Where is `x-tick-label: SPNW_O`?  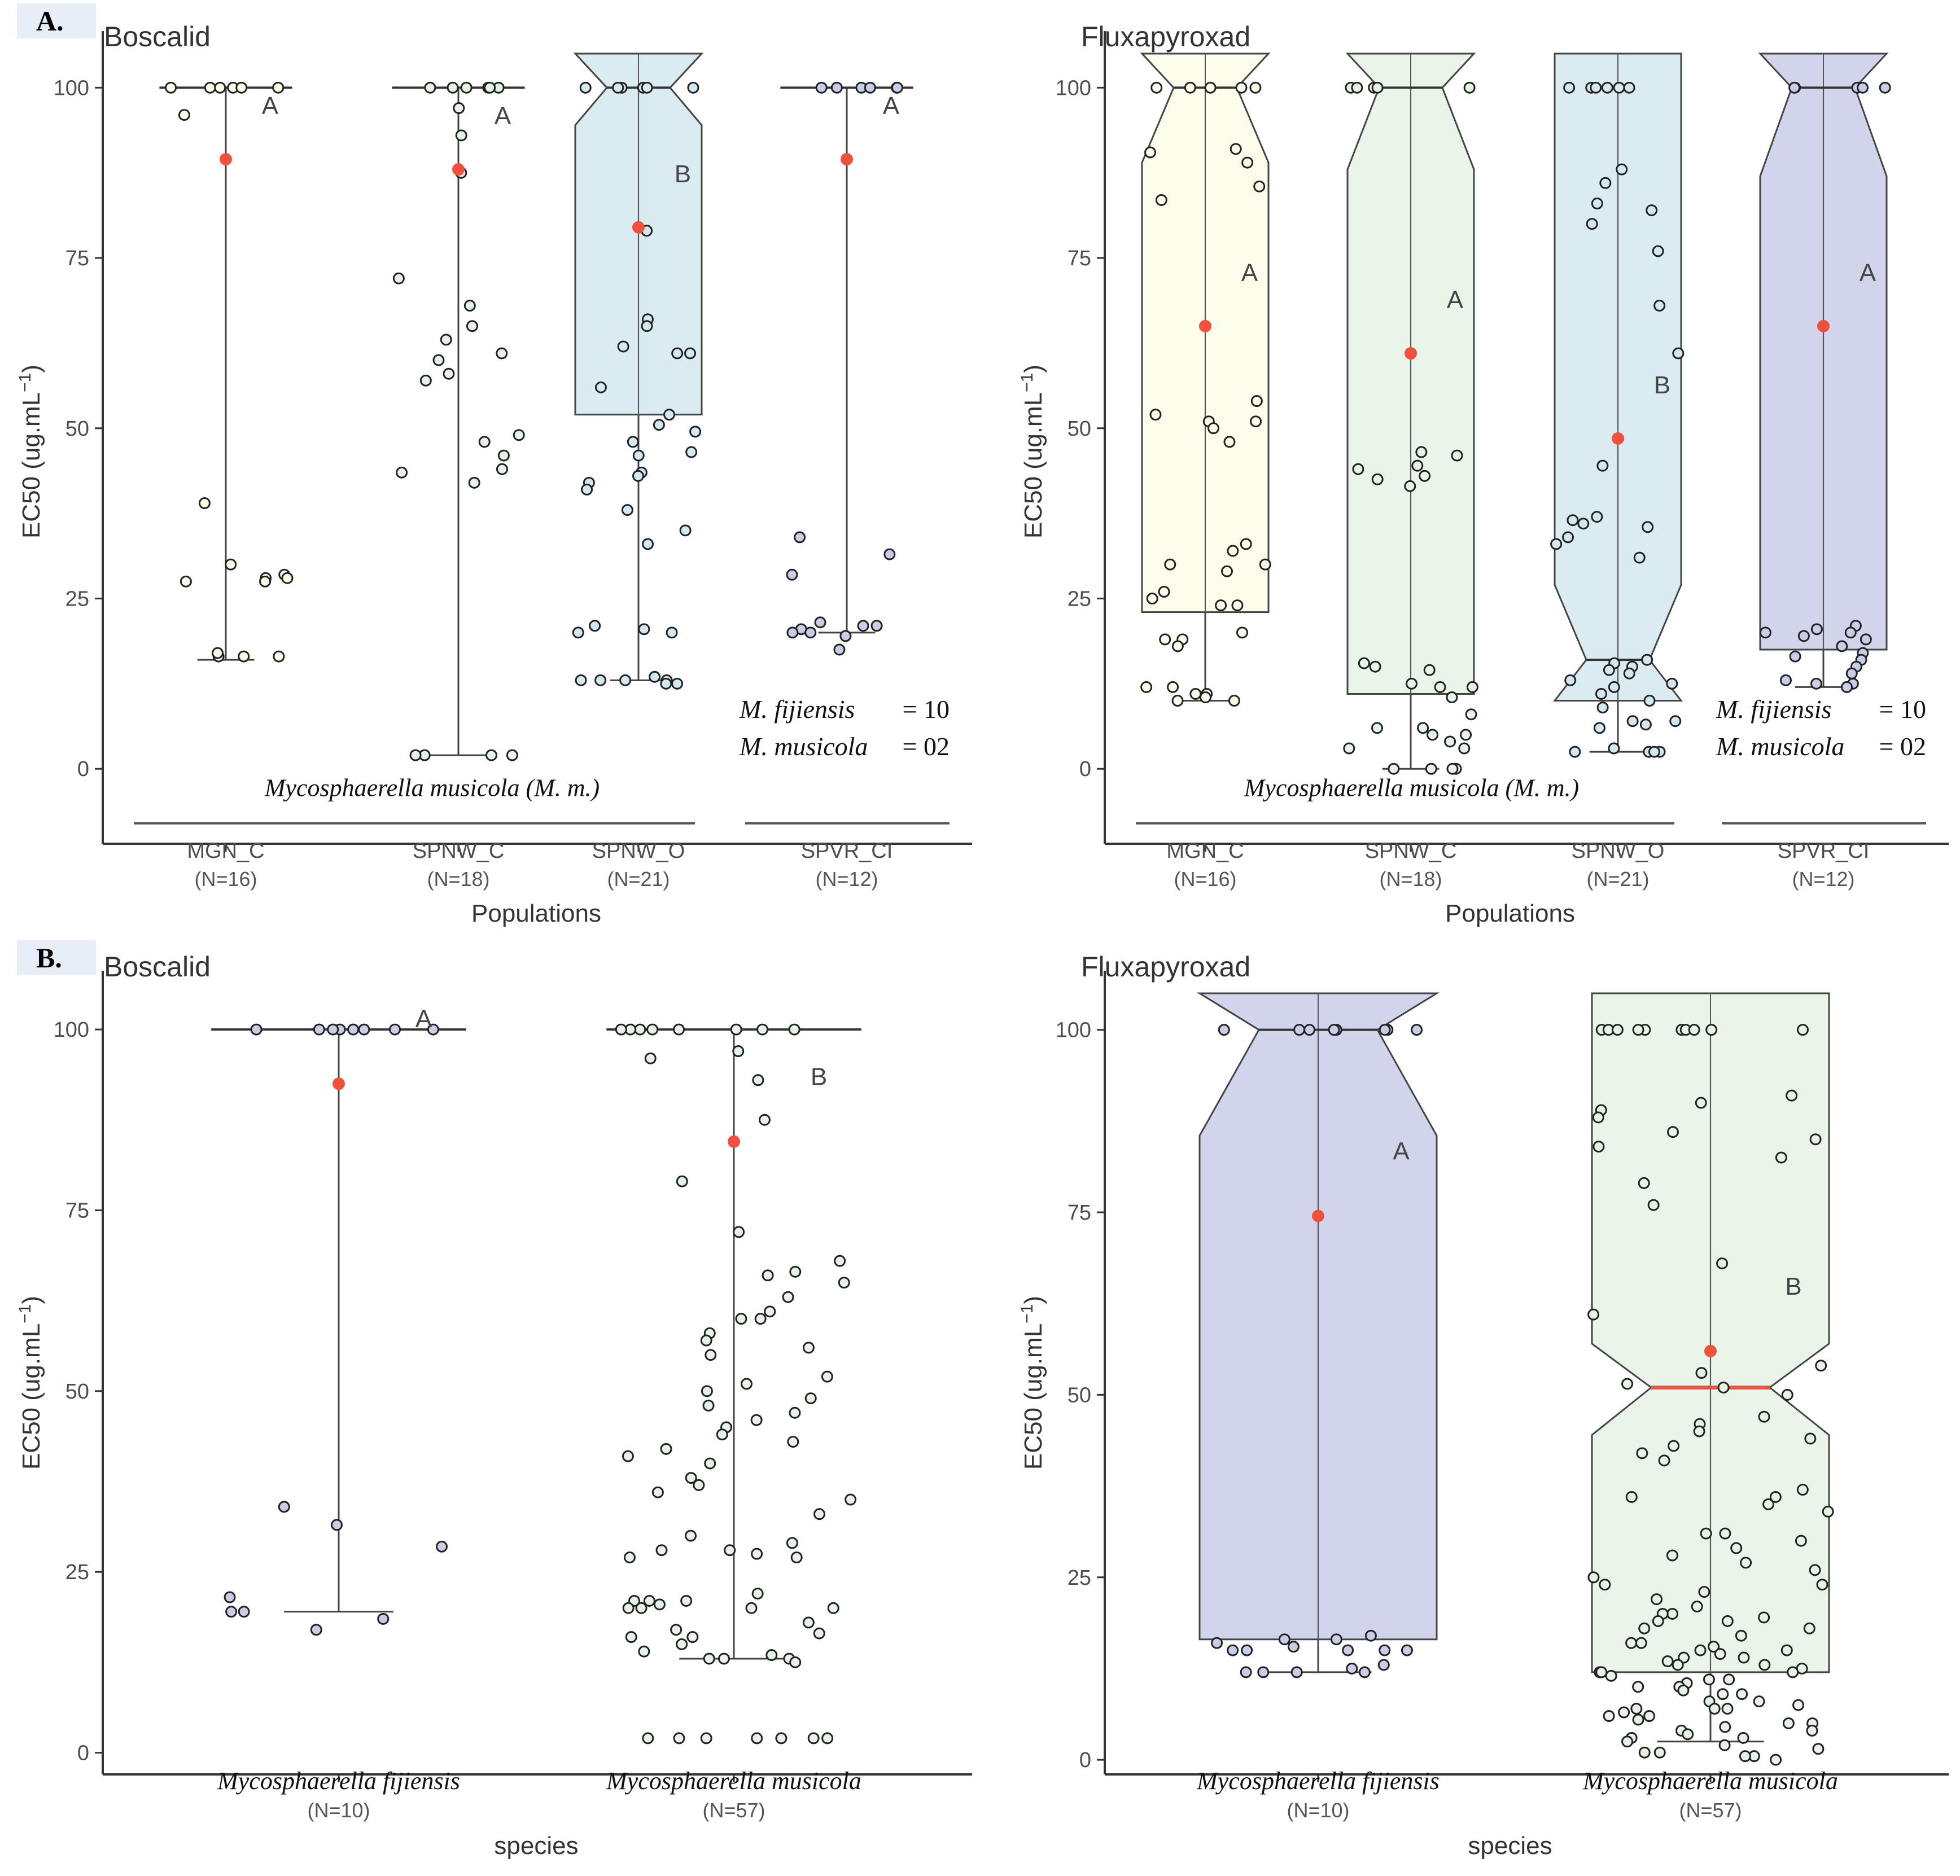 x-tick-label: SPNW_O is located at coordinates (1619, 851).